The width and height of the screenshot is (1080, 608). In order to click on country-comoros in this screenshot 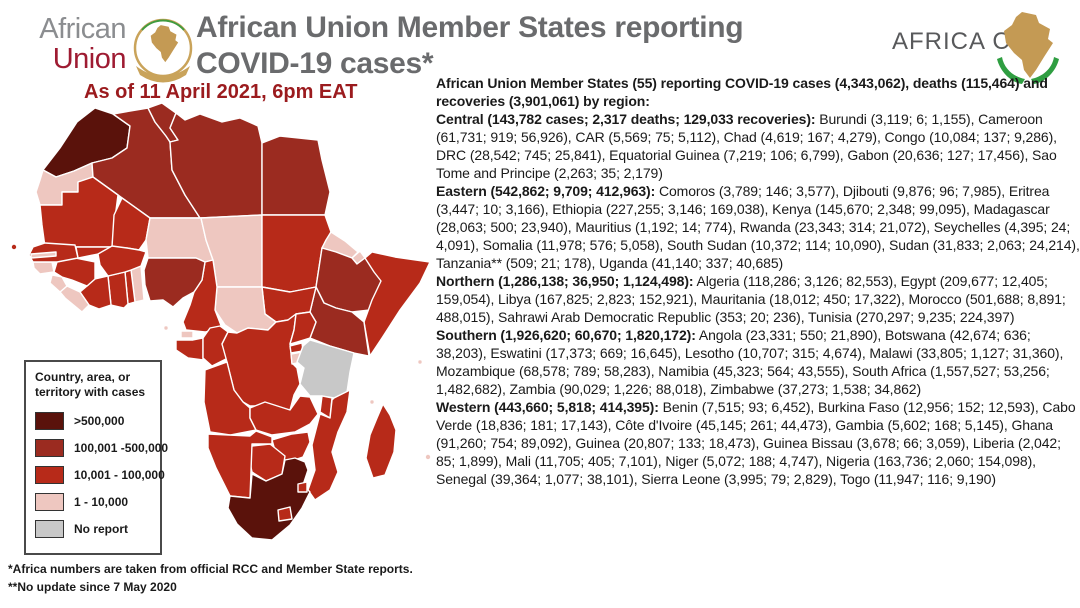, I will do `click(372, 402)`.